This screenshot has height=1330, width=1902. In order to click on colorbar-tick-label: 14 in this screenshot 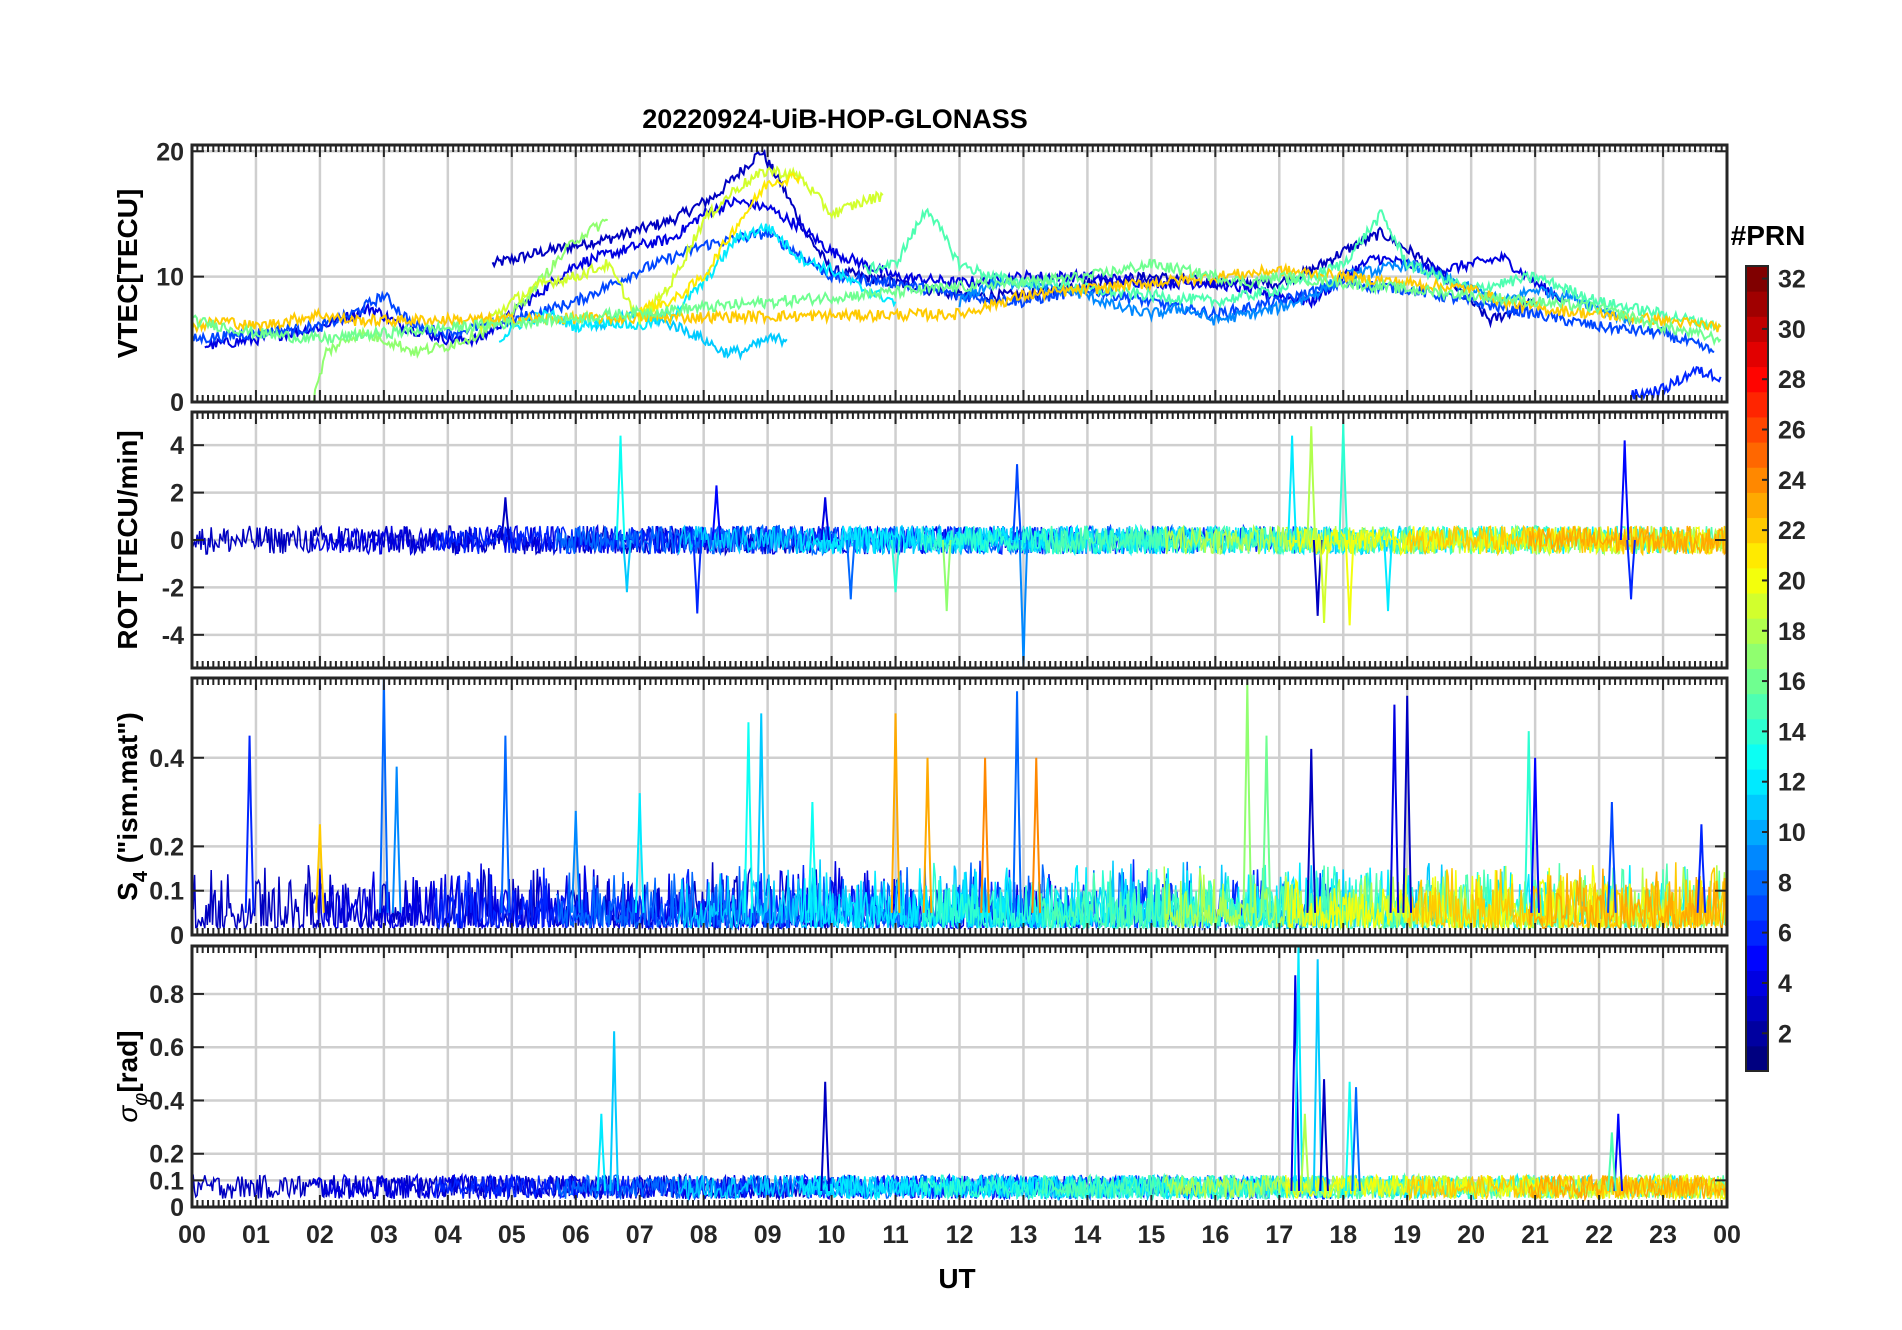, I will do `click(1792, 732)`.